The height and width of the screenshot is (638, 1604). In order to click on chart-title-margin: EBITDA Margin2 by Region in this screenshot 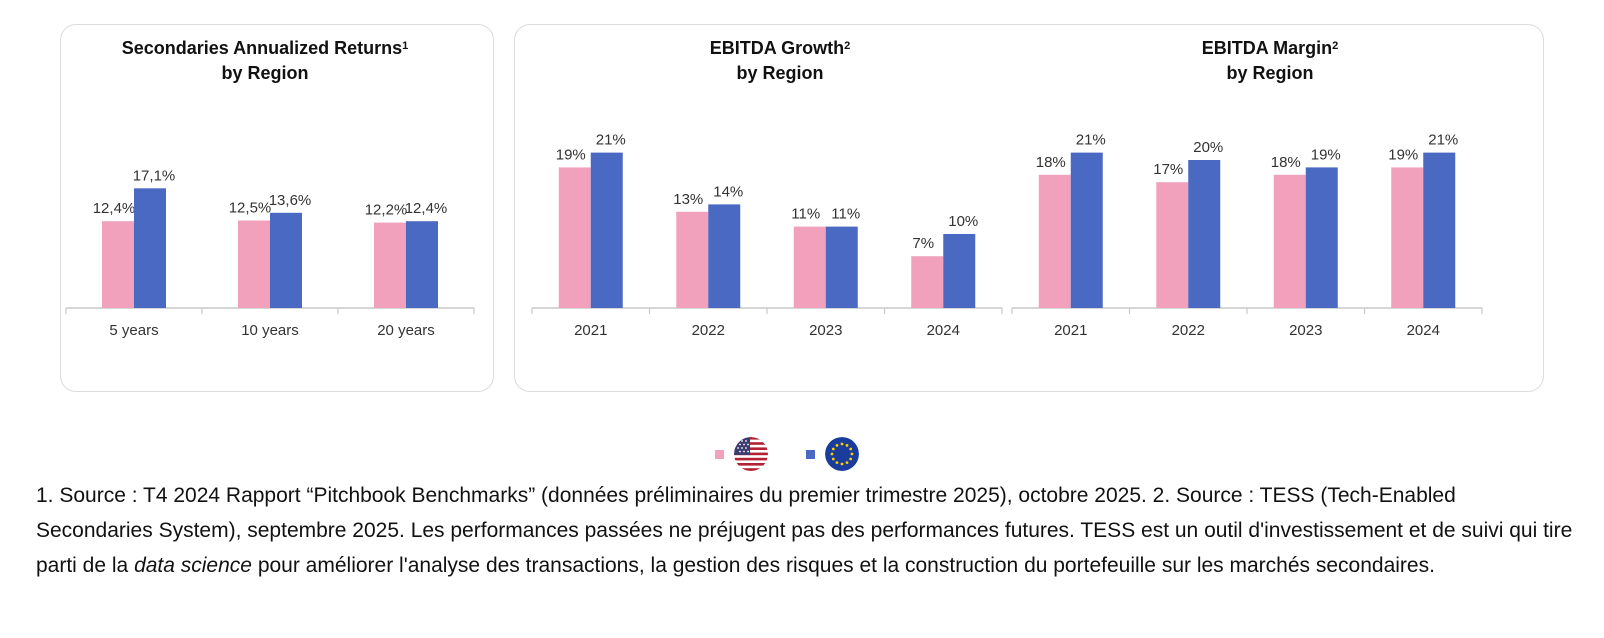, I will do `click(1270, 60)`.